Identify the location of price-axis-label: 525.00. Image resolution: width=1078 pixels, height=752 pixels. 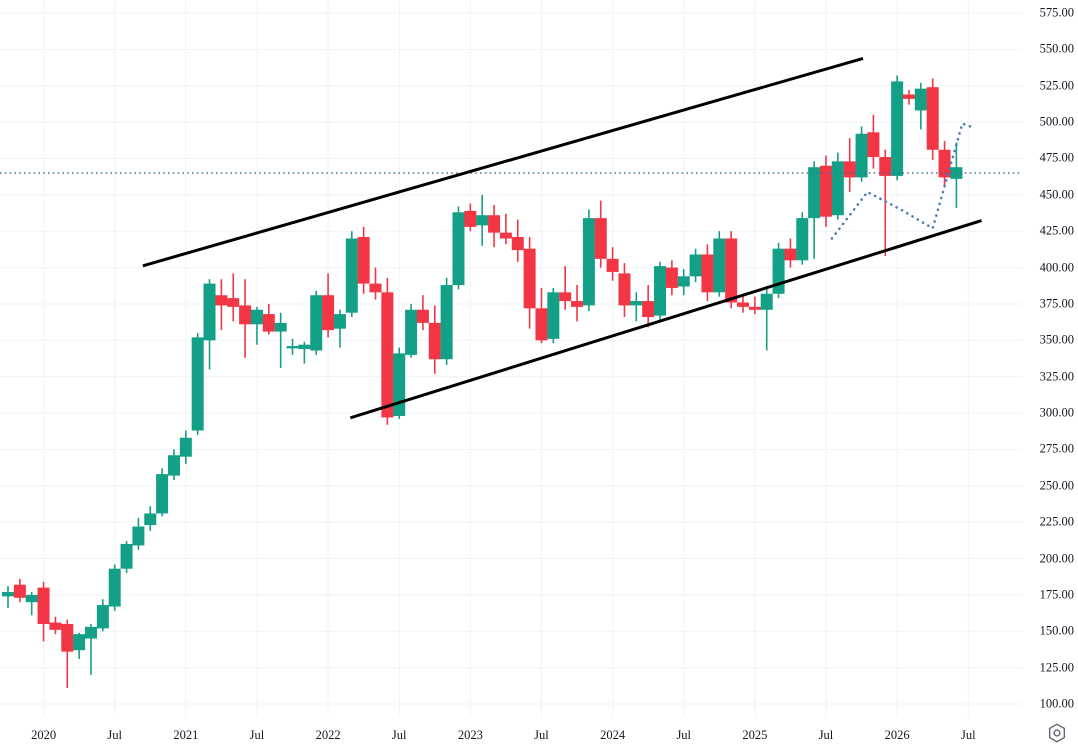
(1056, 85).